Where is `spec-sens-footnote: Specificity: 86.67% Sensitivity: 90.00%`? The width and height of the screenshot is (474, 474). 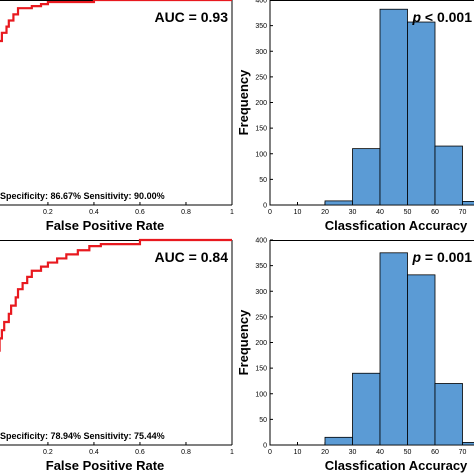 spec-sens-footnote: Specificity: 86.67% Sensitivity: 90.00% is located at coordinates (82, 196).